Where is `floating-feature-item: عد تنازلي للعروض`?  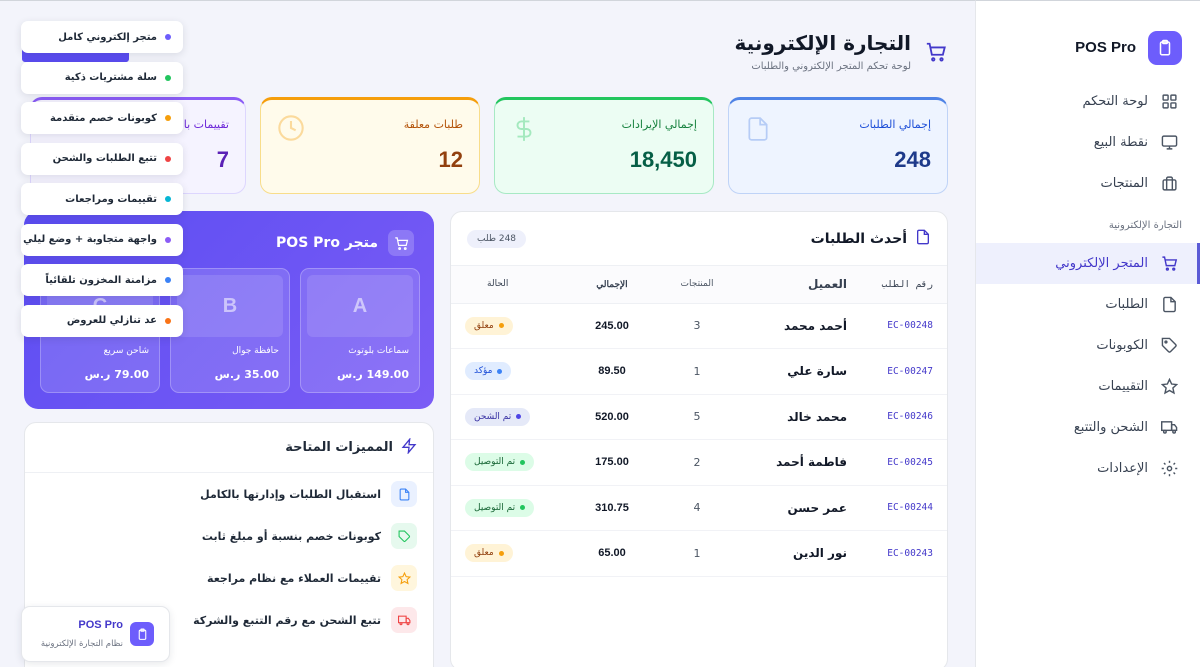
floating-feature-item: عد تنازلي للعروض is located at coordinates (102, 320).